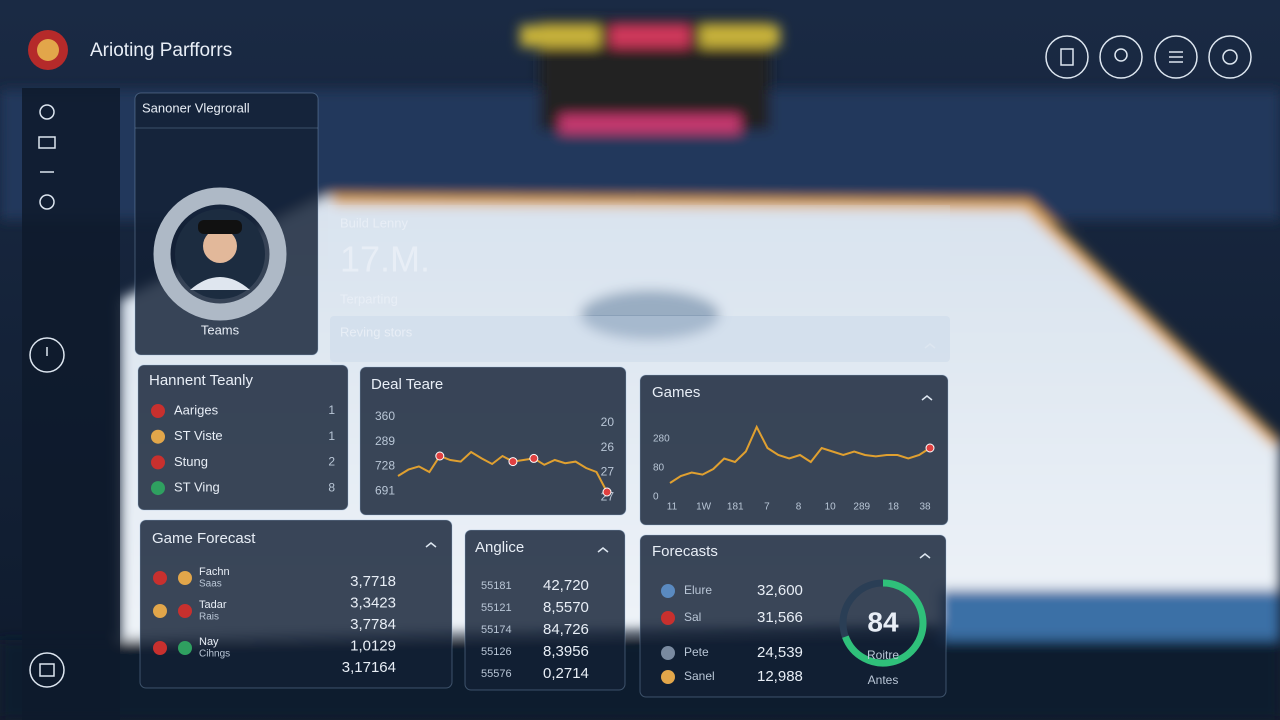  I want to click on avatar-face, so click(220, 246).